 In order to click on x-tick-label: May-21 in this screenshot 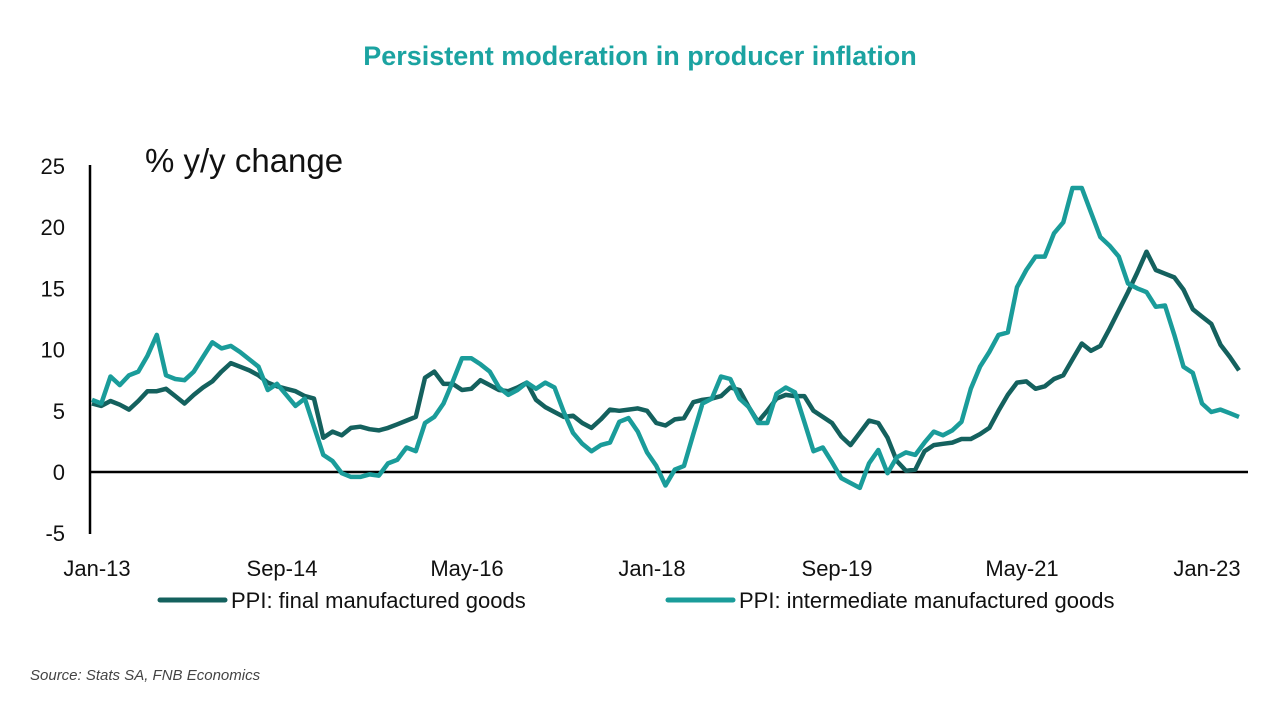, I will do `click(1021, 568)`.